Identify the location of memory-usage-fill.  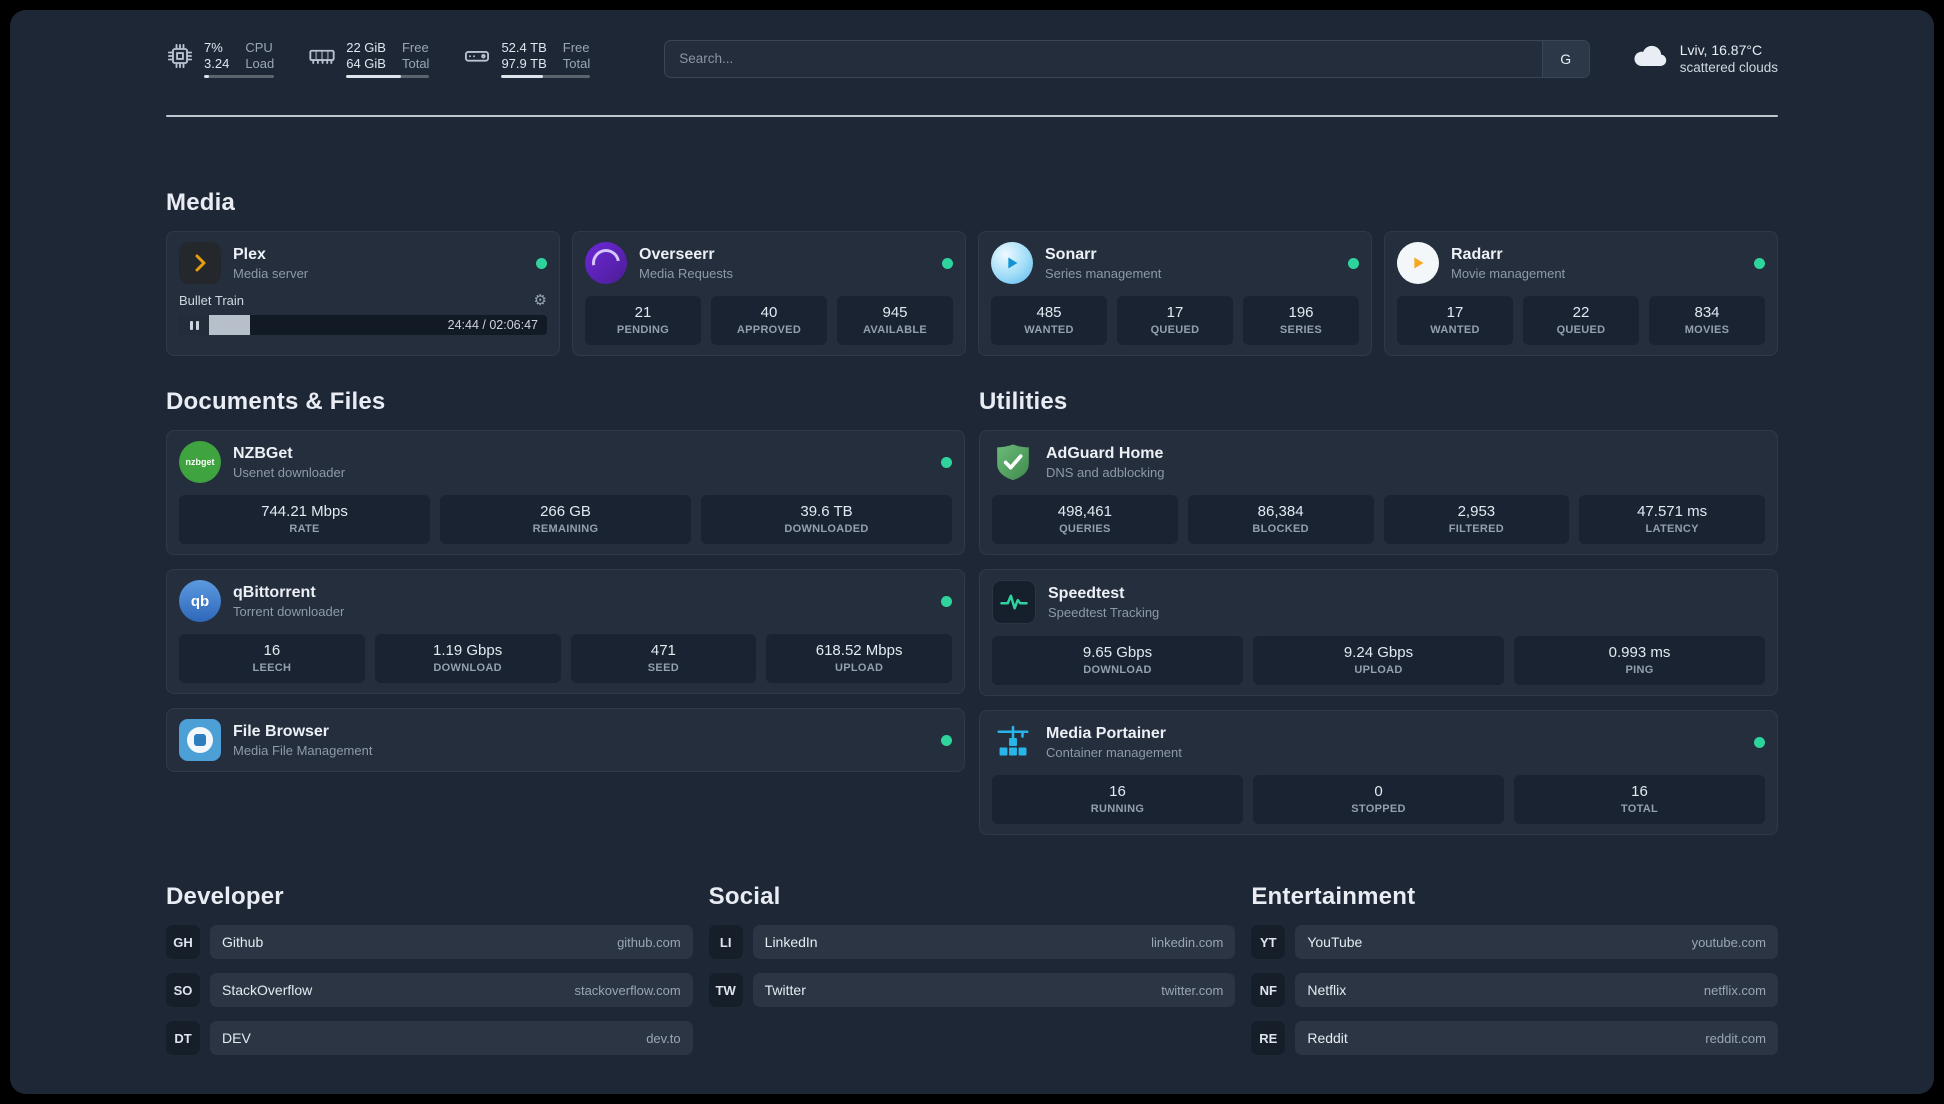
(374, 76).